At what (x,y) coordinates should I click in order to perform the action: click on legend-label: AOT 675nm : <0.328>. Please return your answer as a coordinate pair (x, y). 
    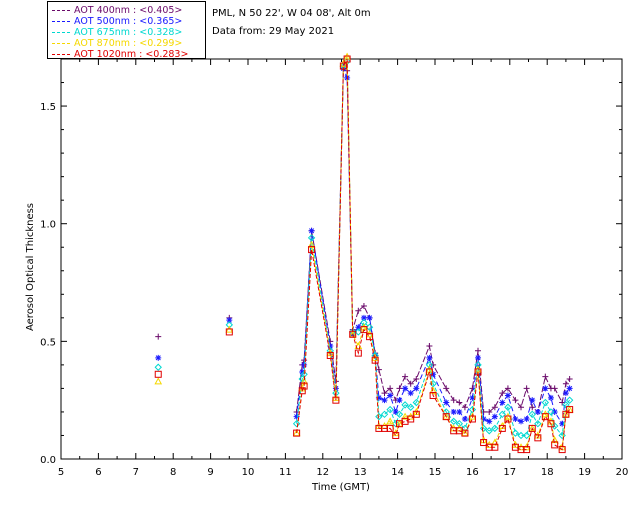
    Looking at the image, I should click on (128, 32).